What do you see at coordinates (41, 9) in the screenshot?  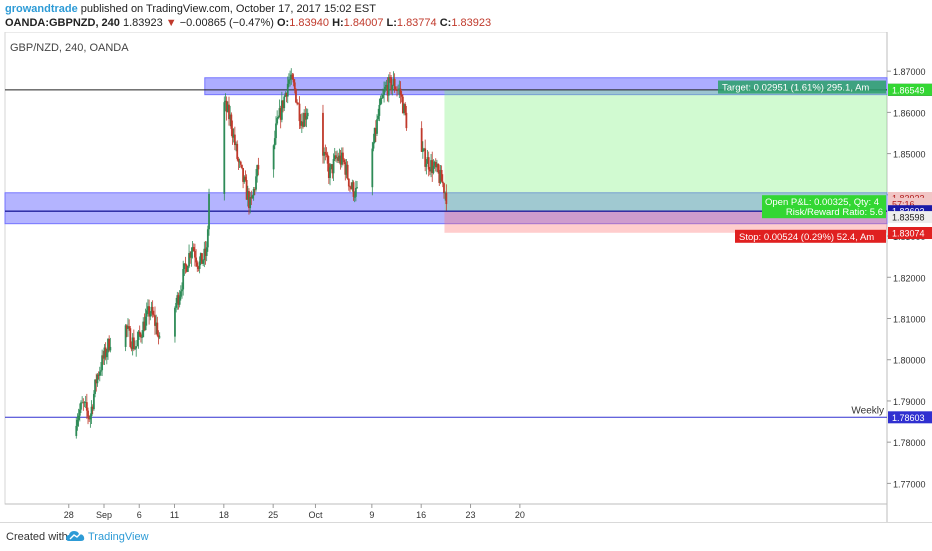 I see `author-link: growandtrade` at bounding box center [41, 9].